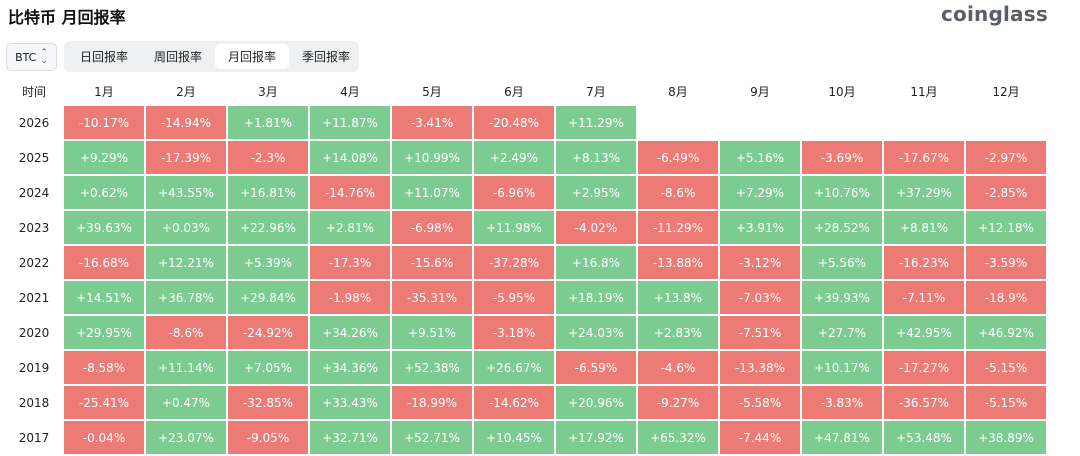 The image size is (1080, 456). What do you see at coordinates (432, 437) in the screenshot?
I see `return-cell: +52.71%` at bounding box center [432, 437].